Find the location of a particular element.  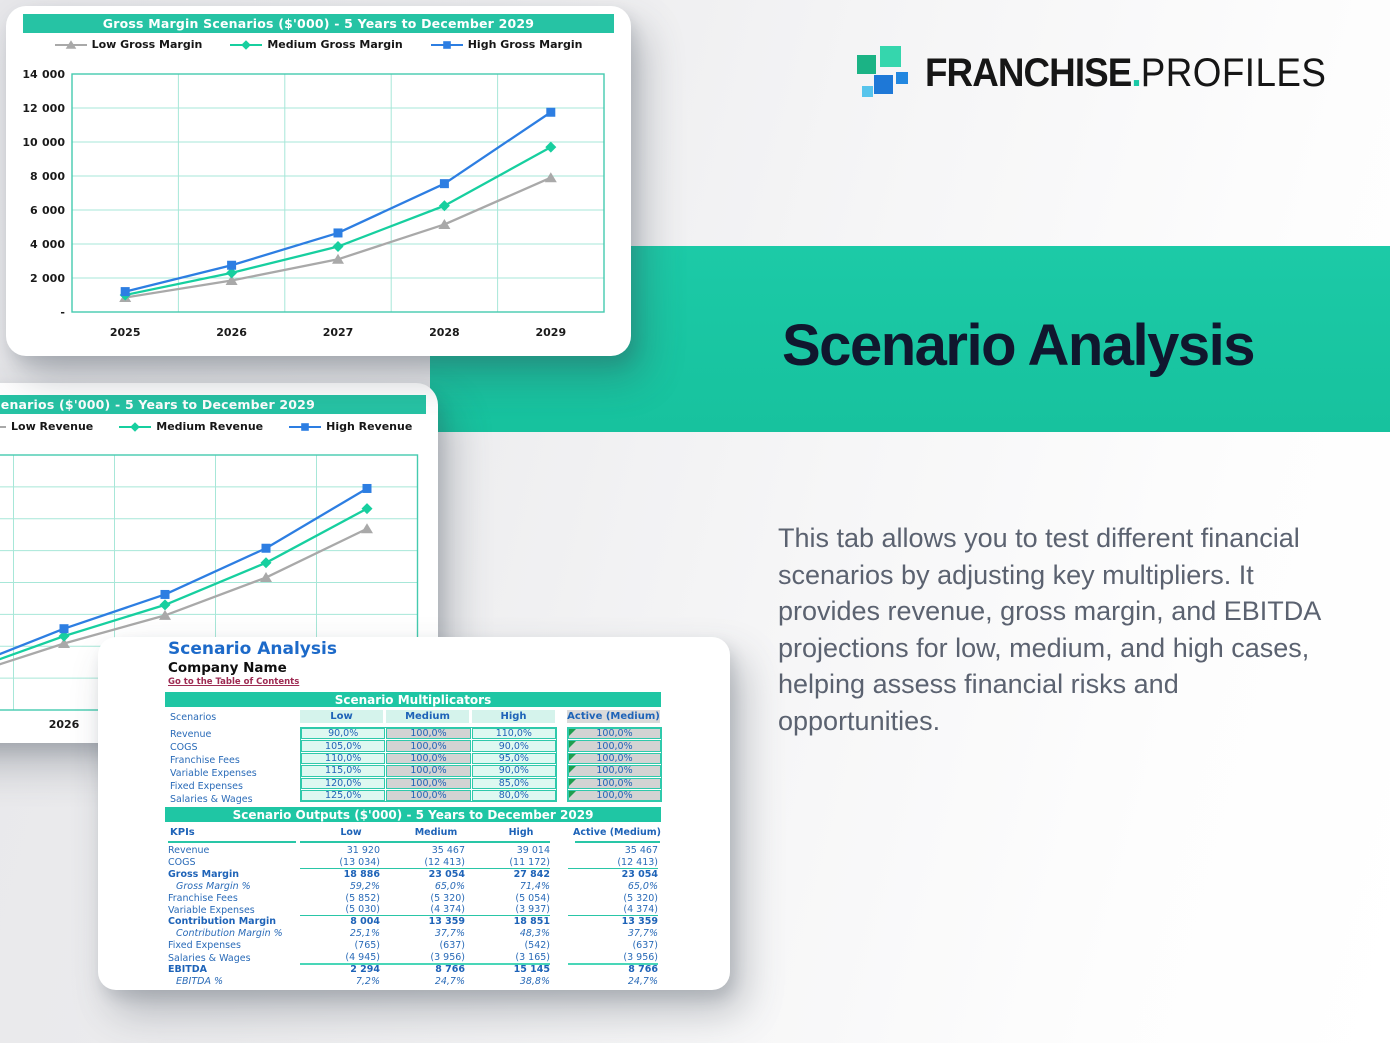

mult-cell-high: 80,0% is located at coordinates (513, 795).